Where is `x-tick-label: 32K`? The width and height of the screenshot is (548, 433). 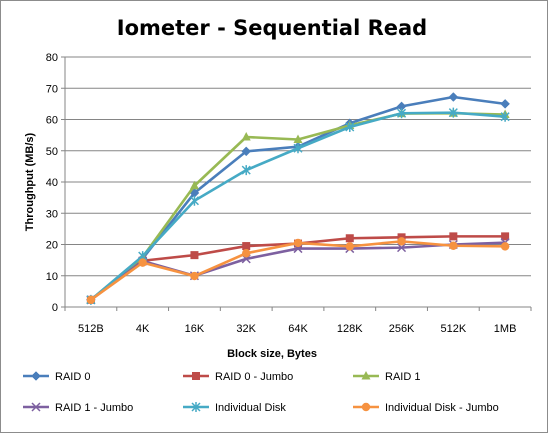
x-tick-label: 32K is located at coordinates (246, 329).